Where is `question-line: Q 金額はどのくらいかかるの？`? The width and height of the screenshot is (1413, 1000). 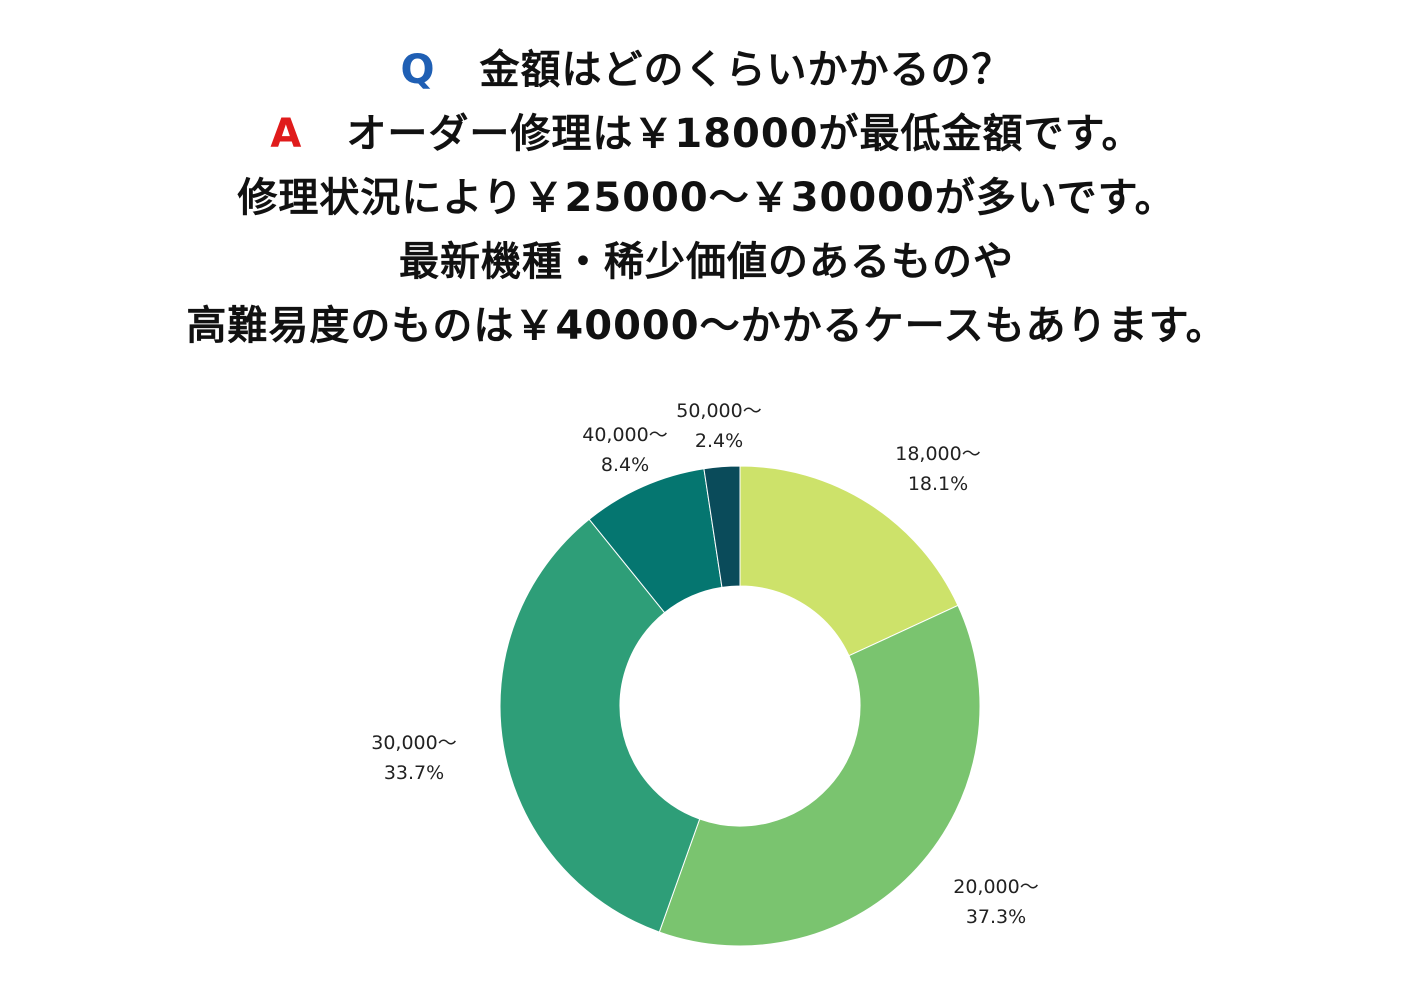
question-line: Q 金額はどのくらいかかるの？ is located at coordinates (706, 70).